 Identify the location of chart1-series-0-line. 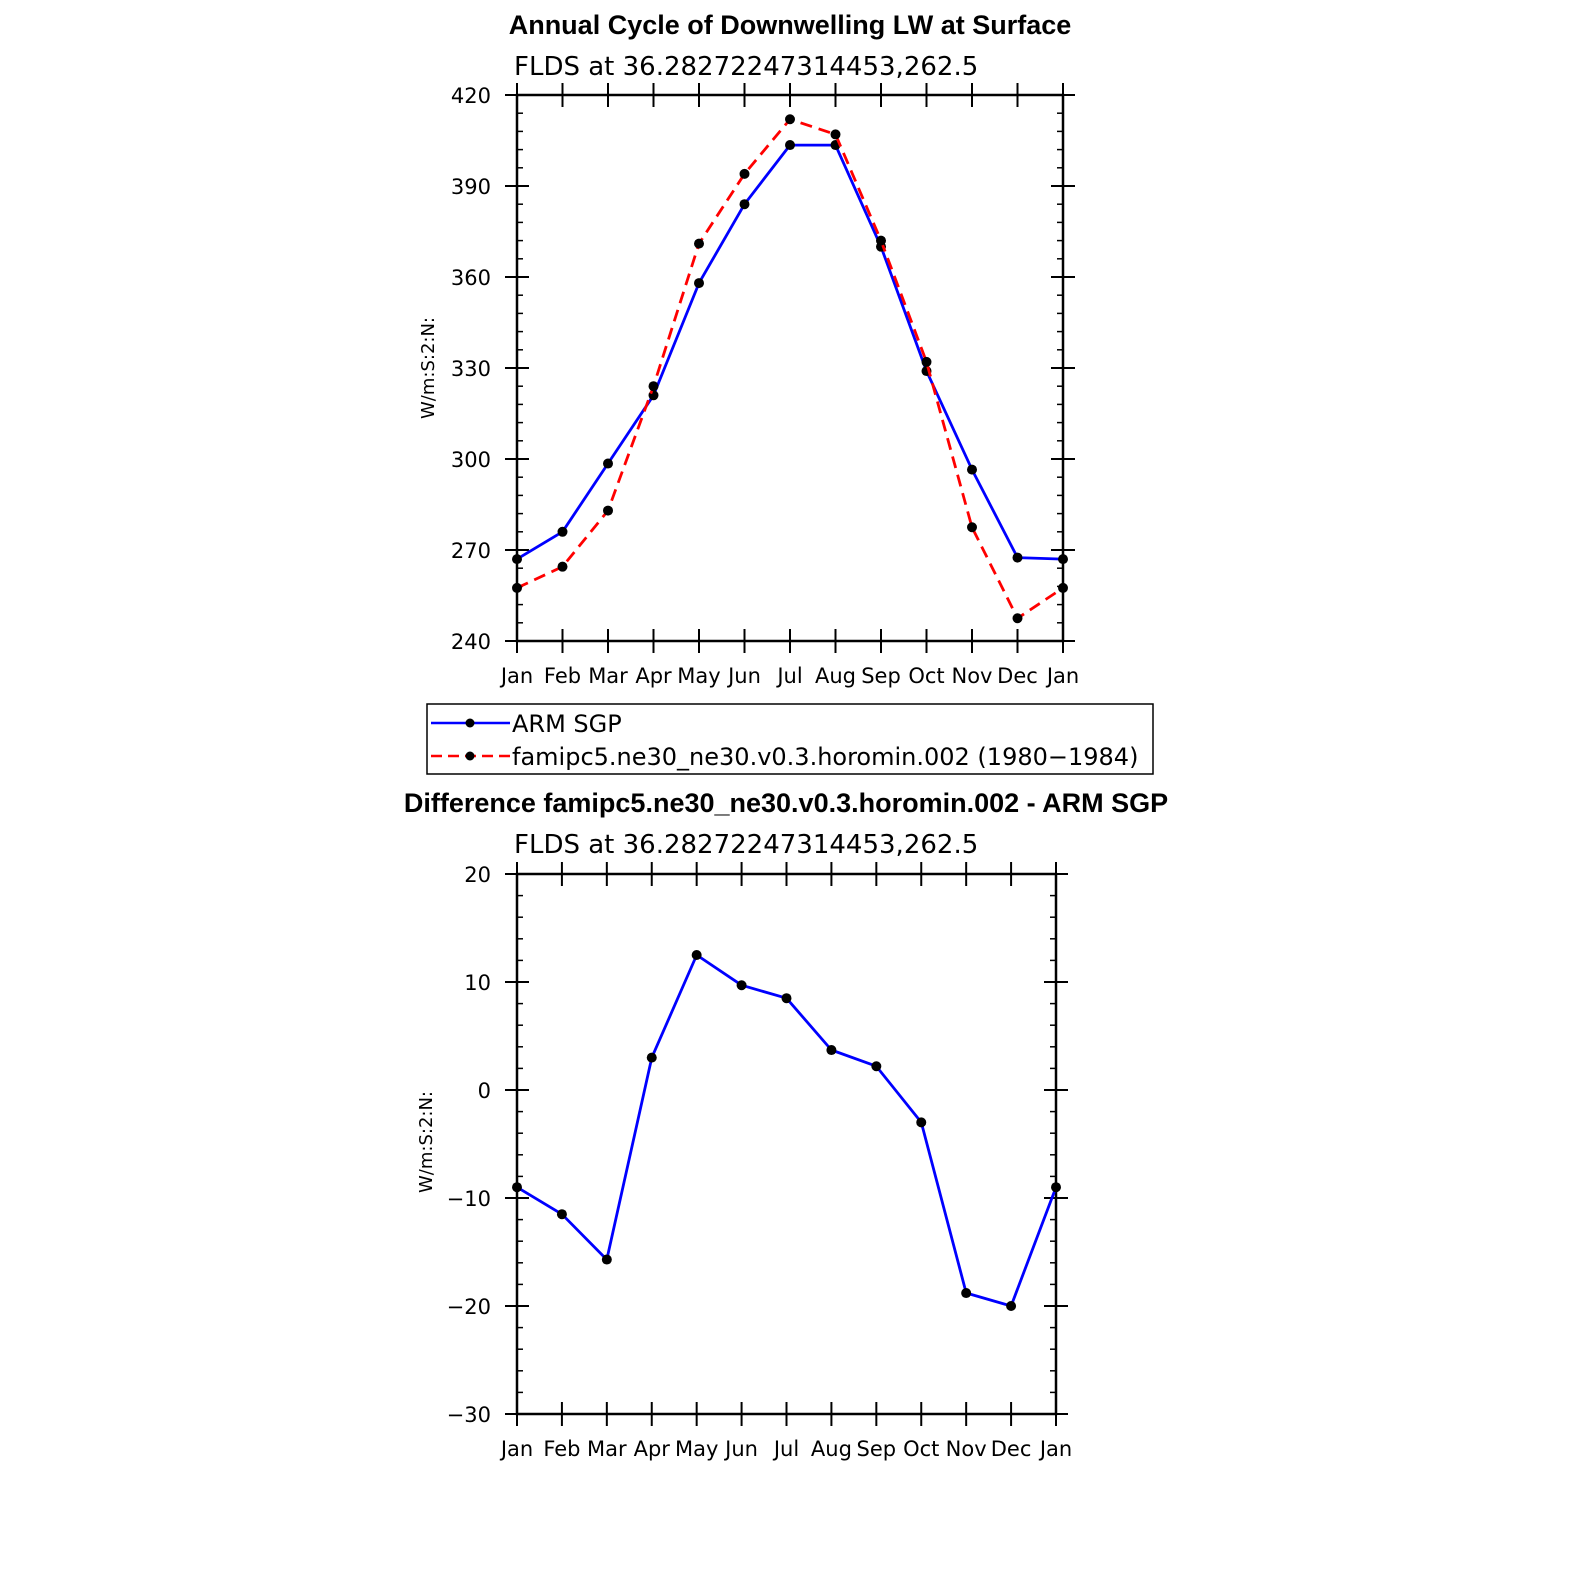
(790, 352).